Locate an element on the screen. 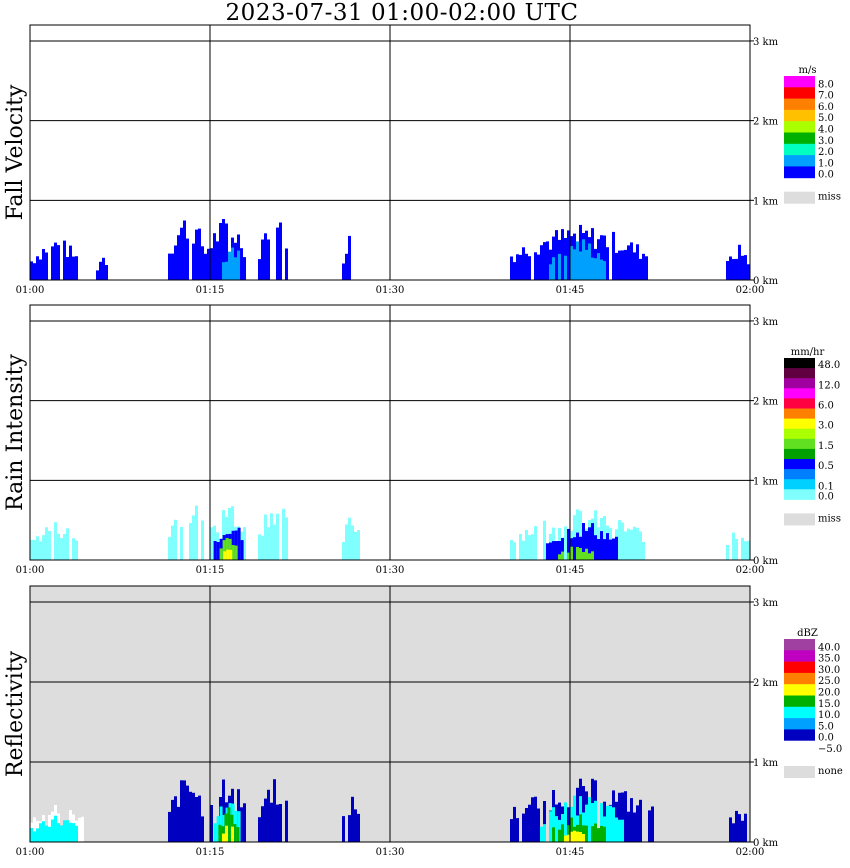  x-tick-label: 01:45 is located at coordinates (570, 570).